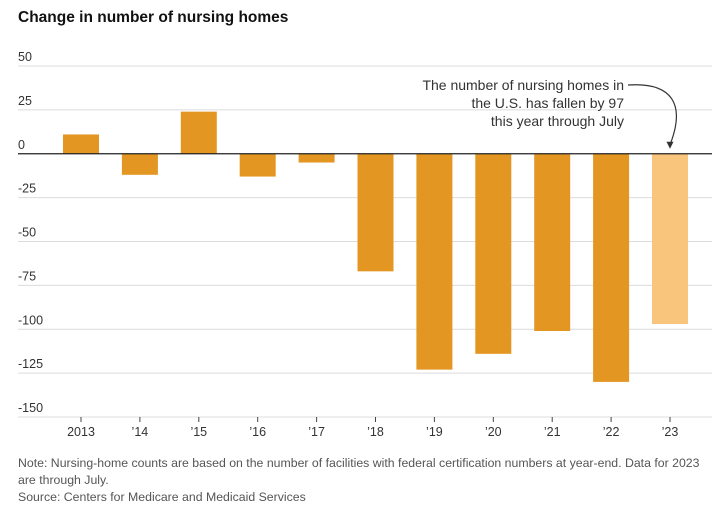 This screenshot has height=509, width=728. I want to click on x-tick-label: ’22, so click(611, 432).